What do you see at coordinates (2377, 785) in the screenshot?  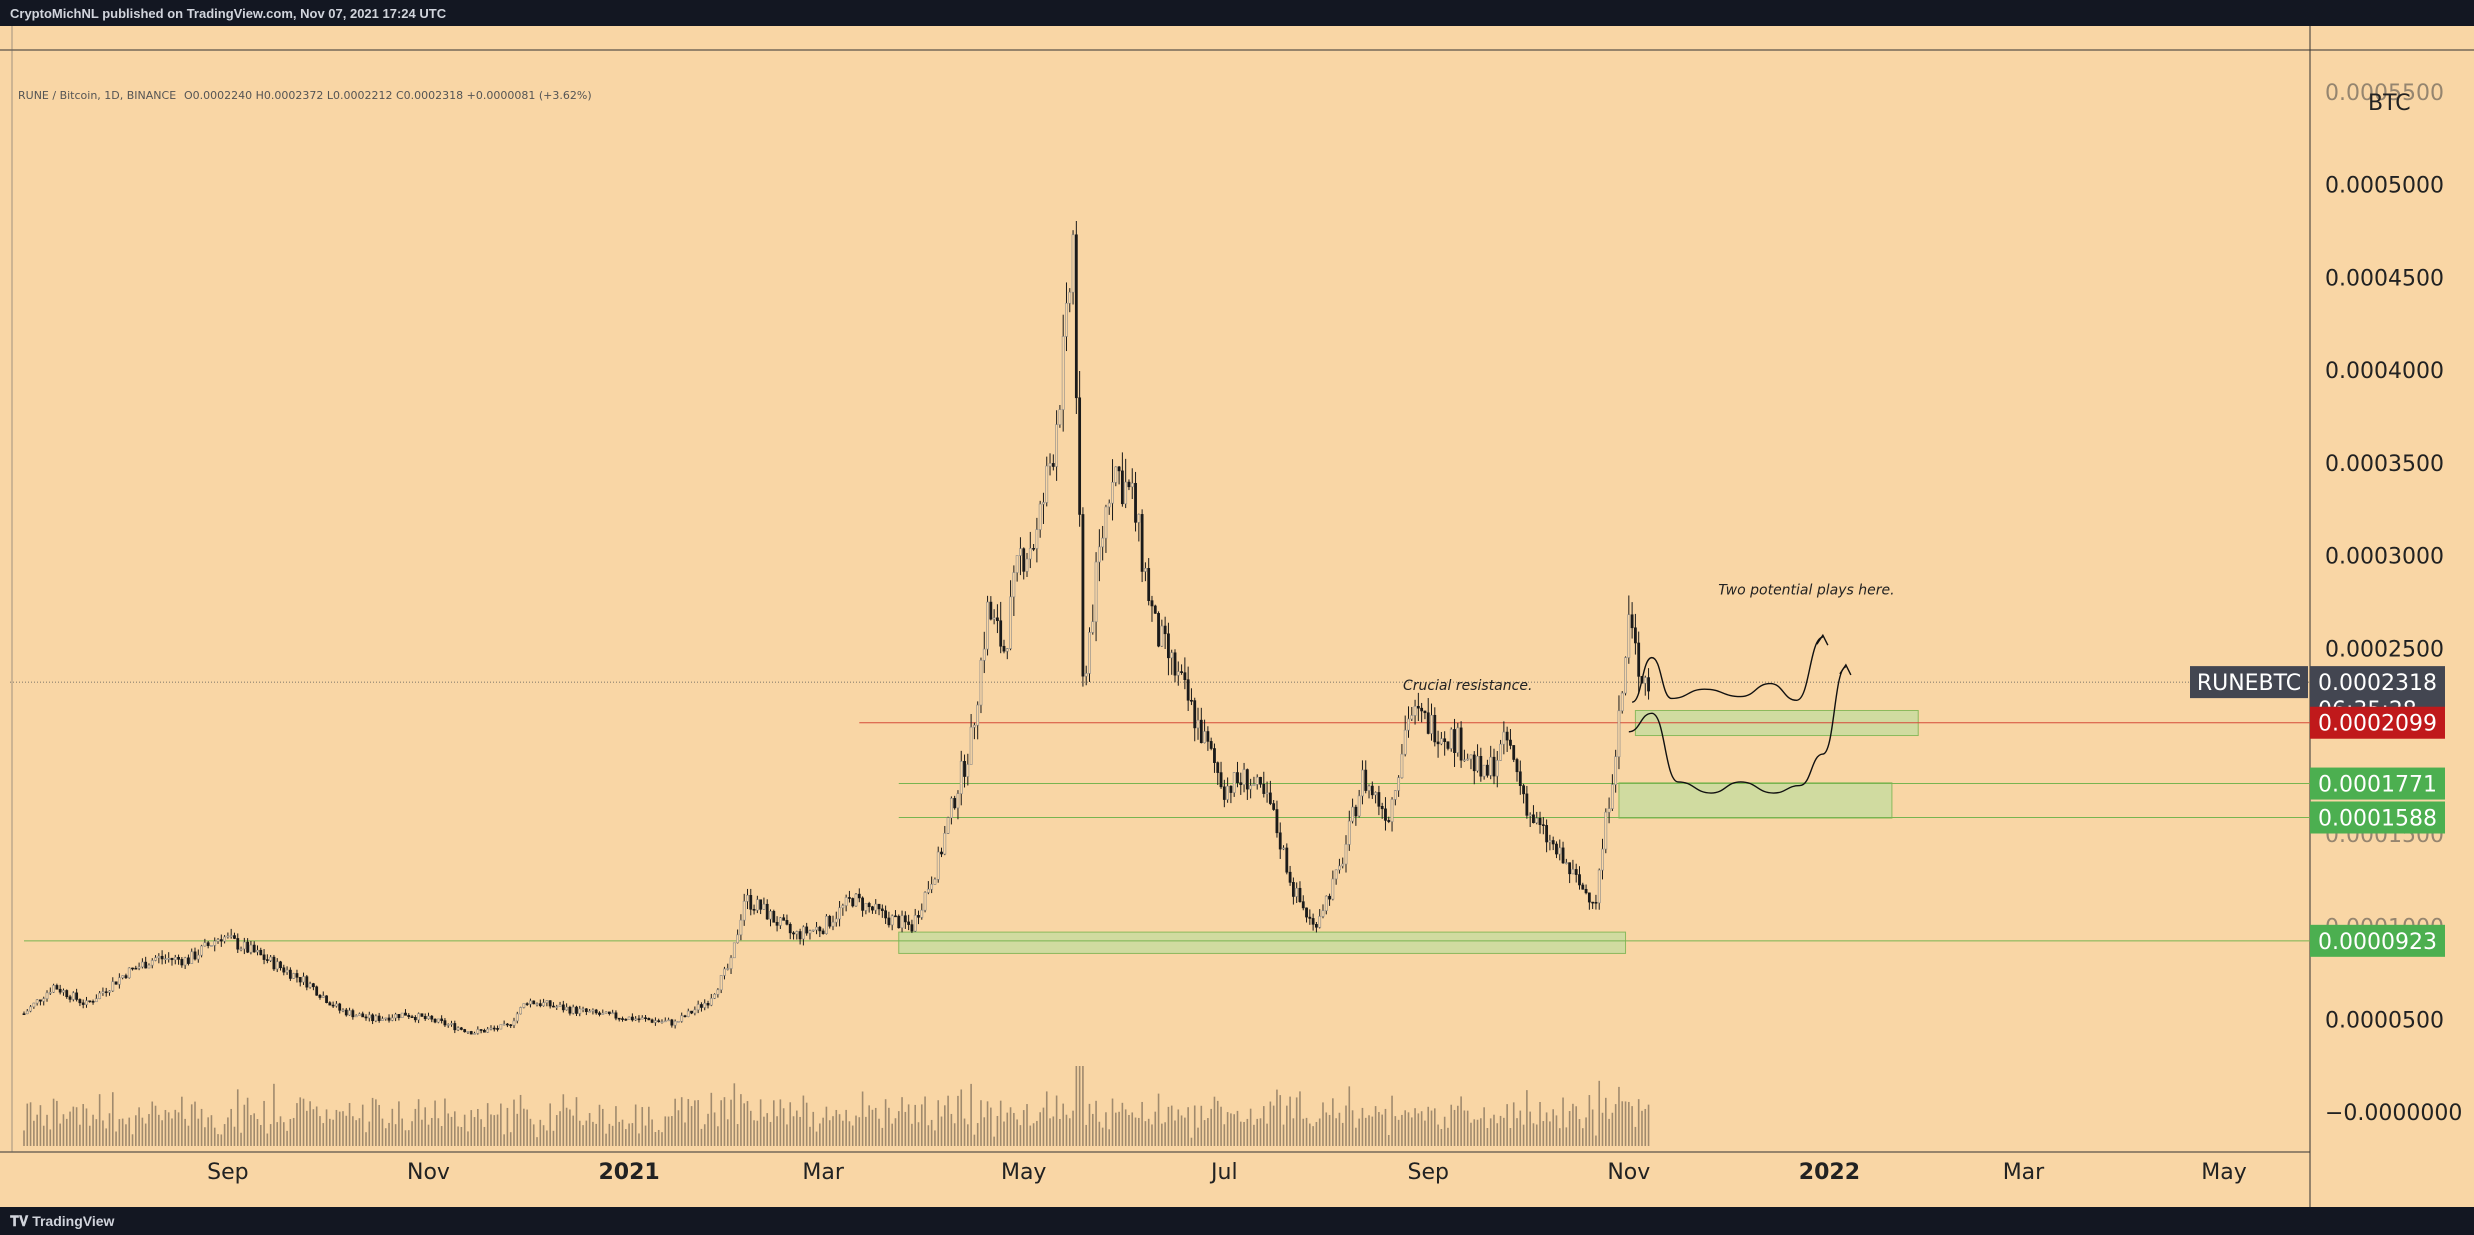 I see `level-tag-text-support-1: 0.0001771` at bounding box center [2377, 785].